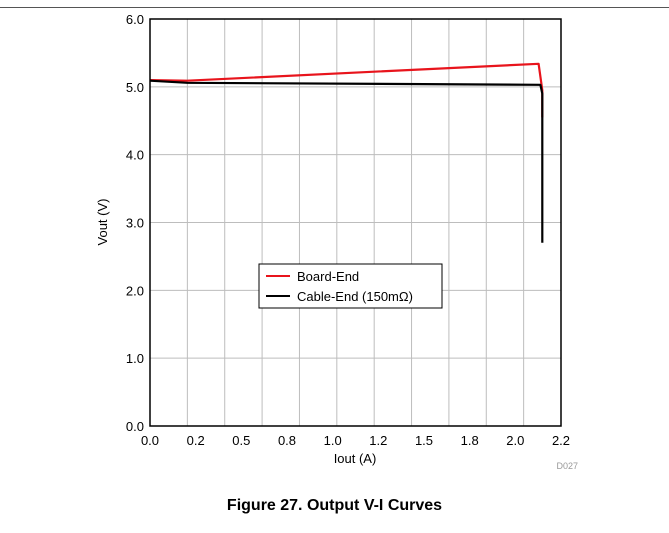 The height and width of the screenshot is (533, 669). What do you see at coordinates (567, 466) in the screenshot?
I see `figure-id-label: D027` at bounding box center [567, 466].